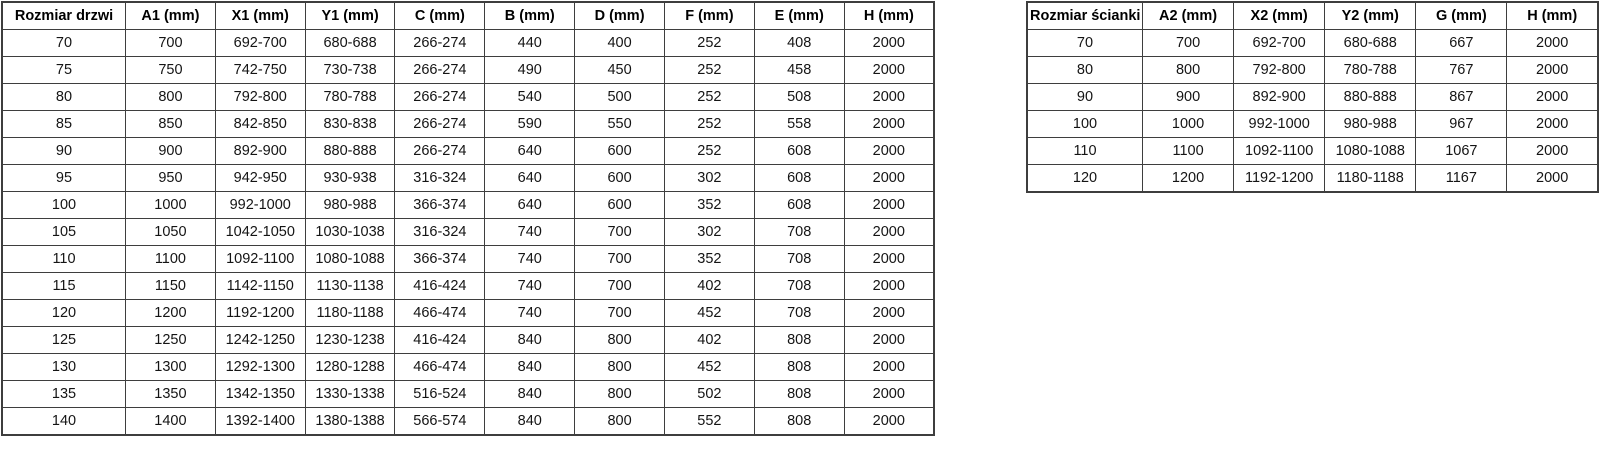 Image resolution: width=1600 pixels, height=459 pixels. Describe the element at coordinates (170, 367) in the screenshot. I see `table-cell: 1300` at that location.